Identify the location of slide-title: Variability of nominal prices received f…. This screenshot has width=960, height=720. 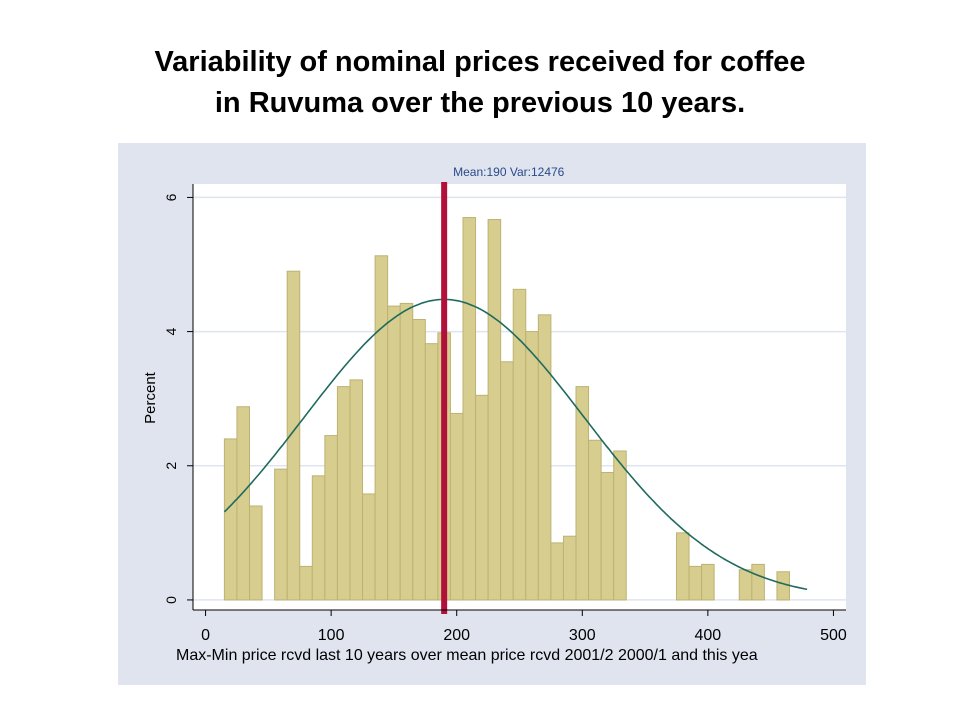
(480, 83).